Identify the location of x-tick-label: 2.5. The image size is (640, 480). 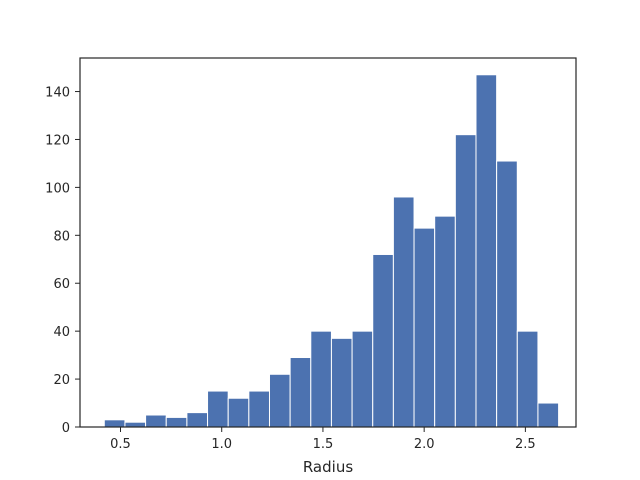
(525, 444).